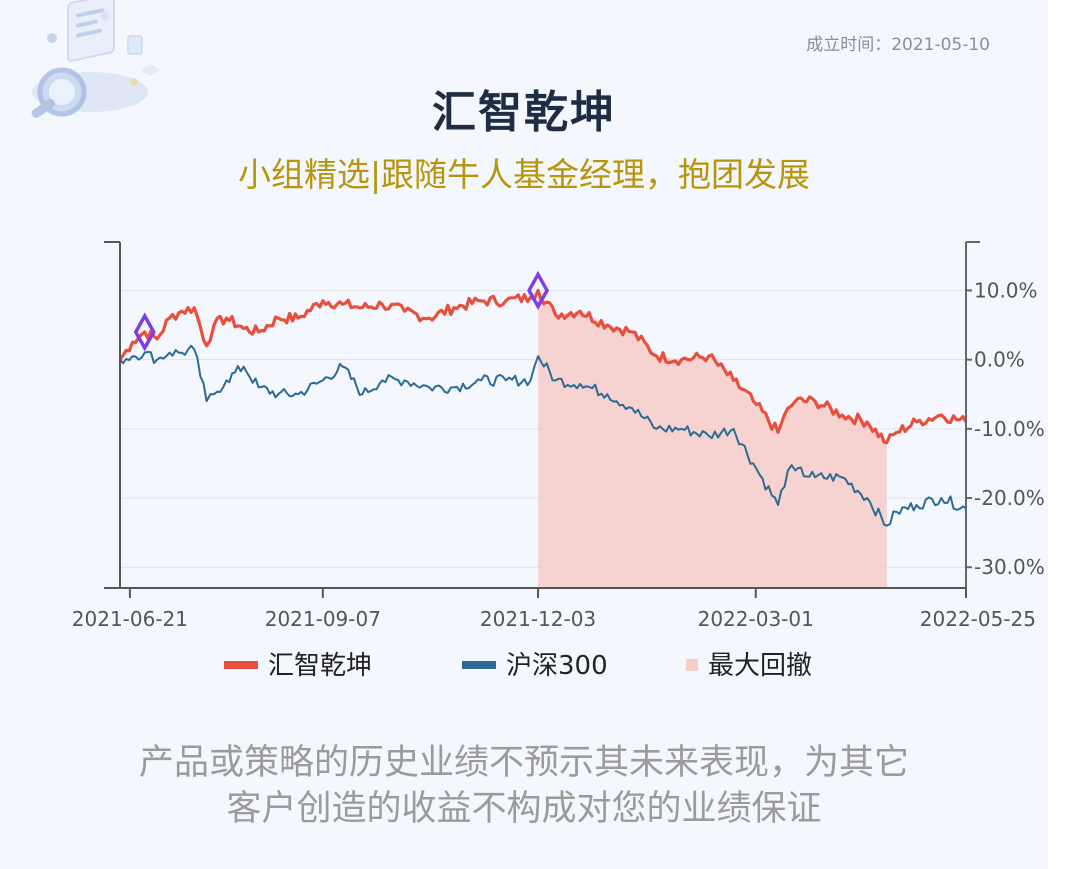 The image size is (1080, 869). Describe the element at coordinates (1006, 290) in the screenshot. I see `y-tick-label-0: 10.0%` at that location.